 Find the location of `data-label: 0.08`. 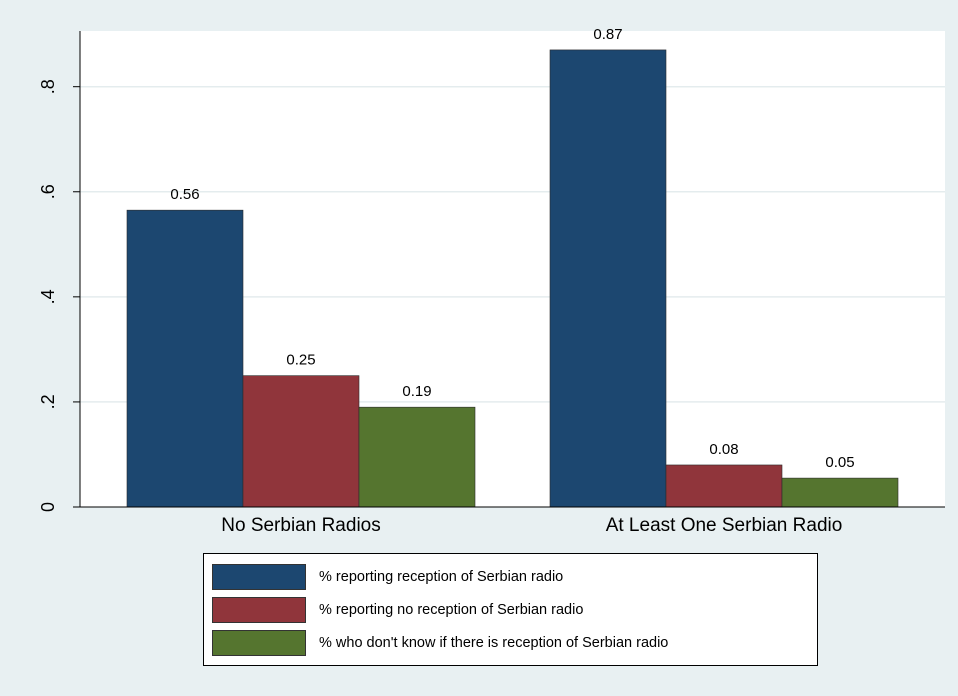

data-label: 0.08 is located at coordinates (723, 449).